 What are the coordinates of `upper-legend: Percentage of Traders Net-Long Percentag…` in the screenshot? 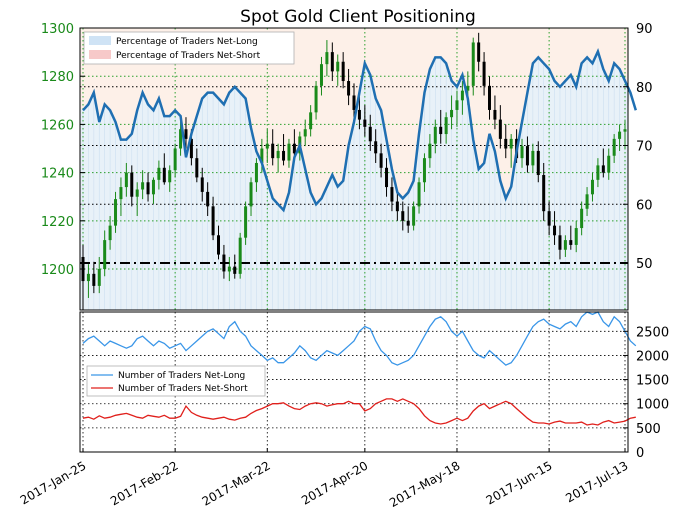 It's located at (189, 48).